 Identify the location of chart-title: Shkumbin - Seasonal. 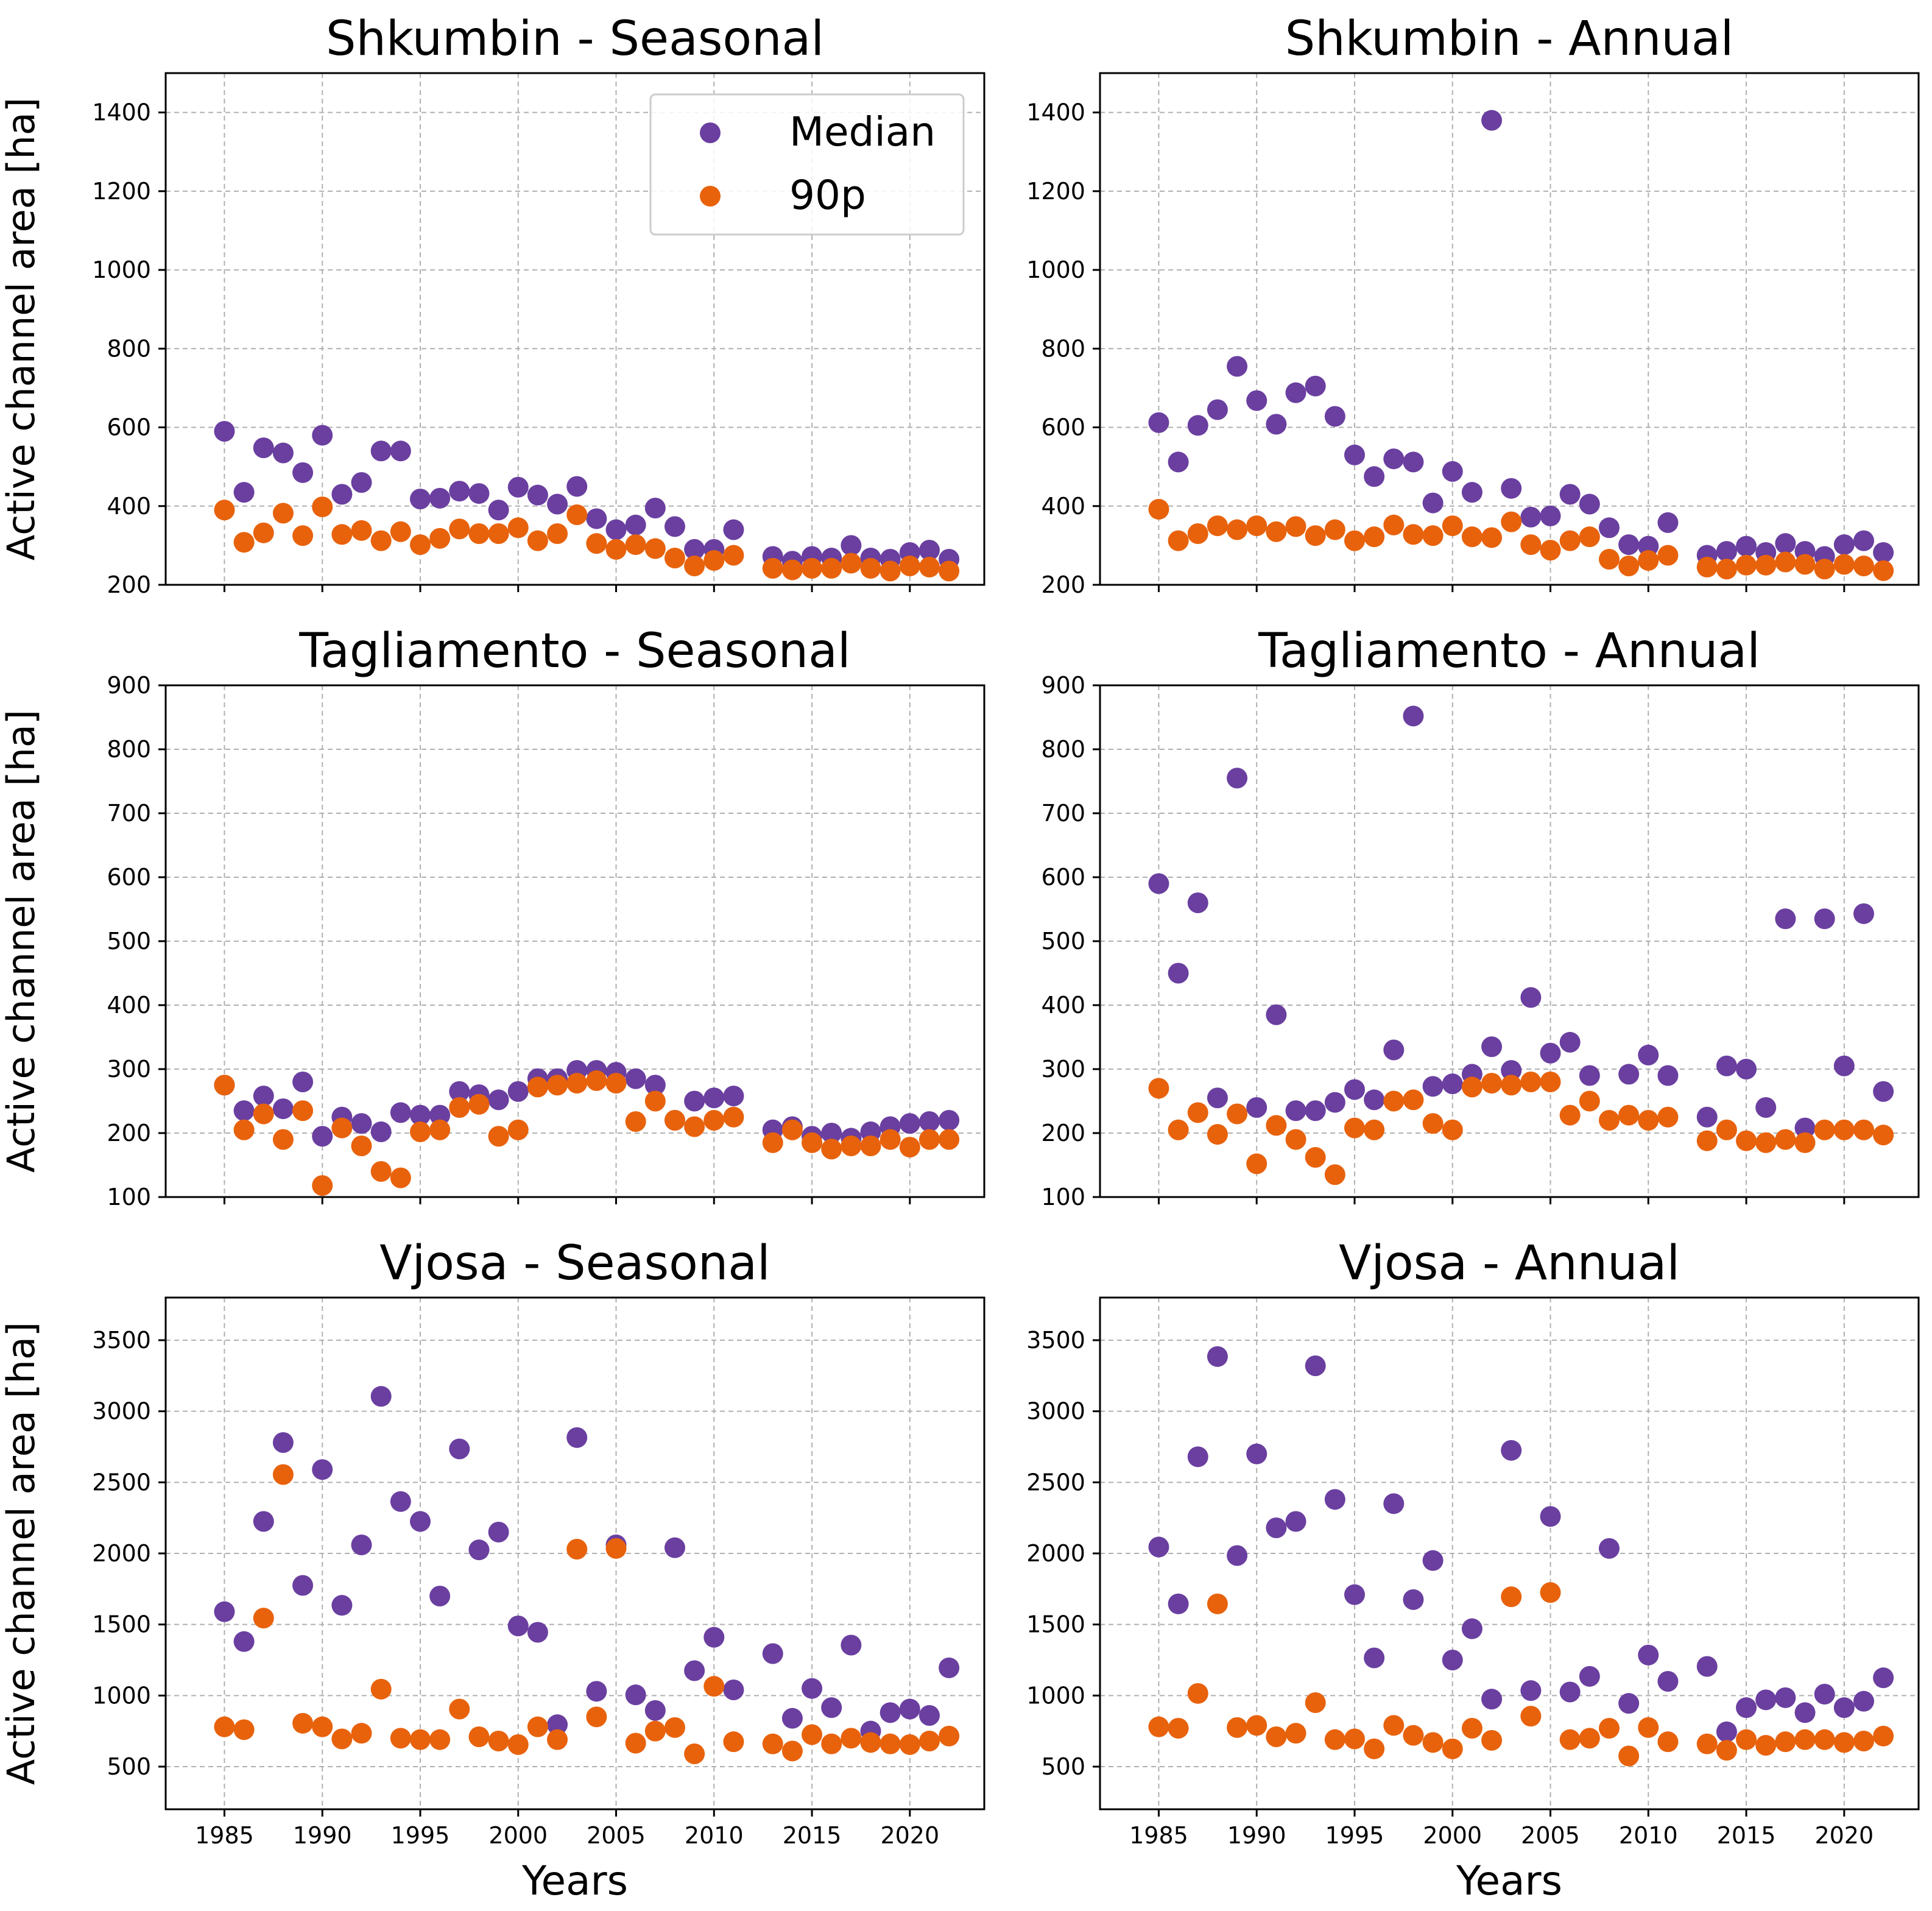
(575, 39).